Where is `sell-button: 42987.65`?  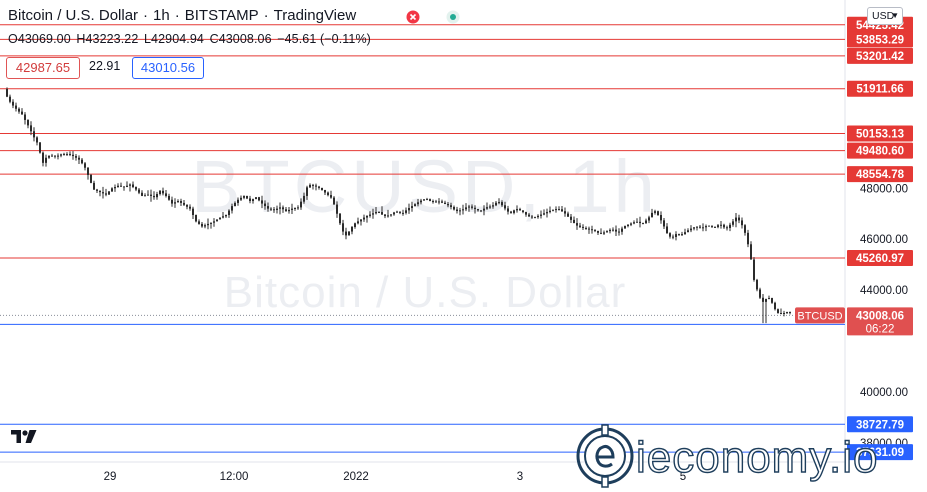 sell-button: 42987.65 is located at coordinates (43, 68).